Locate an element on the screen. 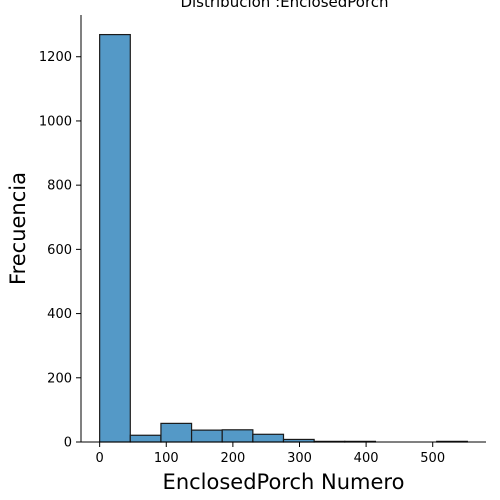  x-tick-label: 300 is located at coordinates (299, 458).